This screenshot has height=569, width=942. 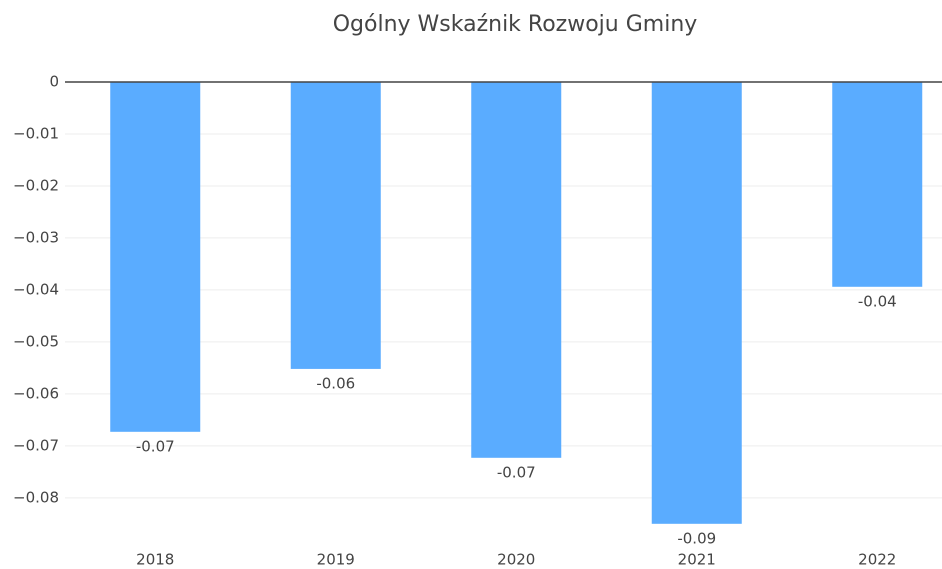 What do you see at coordinates (877, 560) in the screenshot?
I see `x-tick-label: 2022` at bounding box center [877, 560].